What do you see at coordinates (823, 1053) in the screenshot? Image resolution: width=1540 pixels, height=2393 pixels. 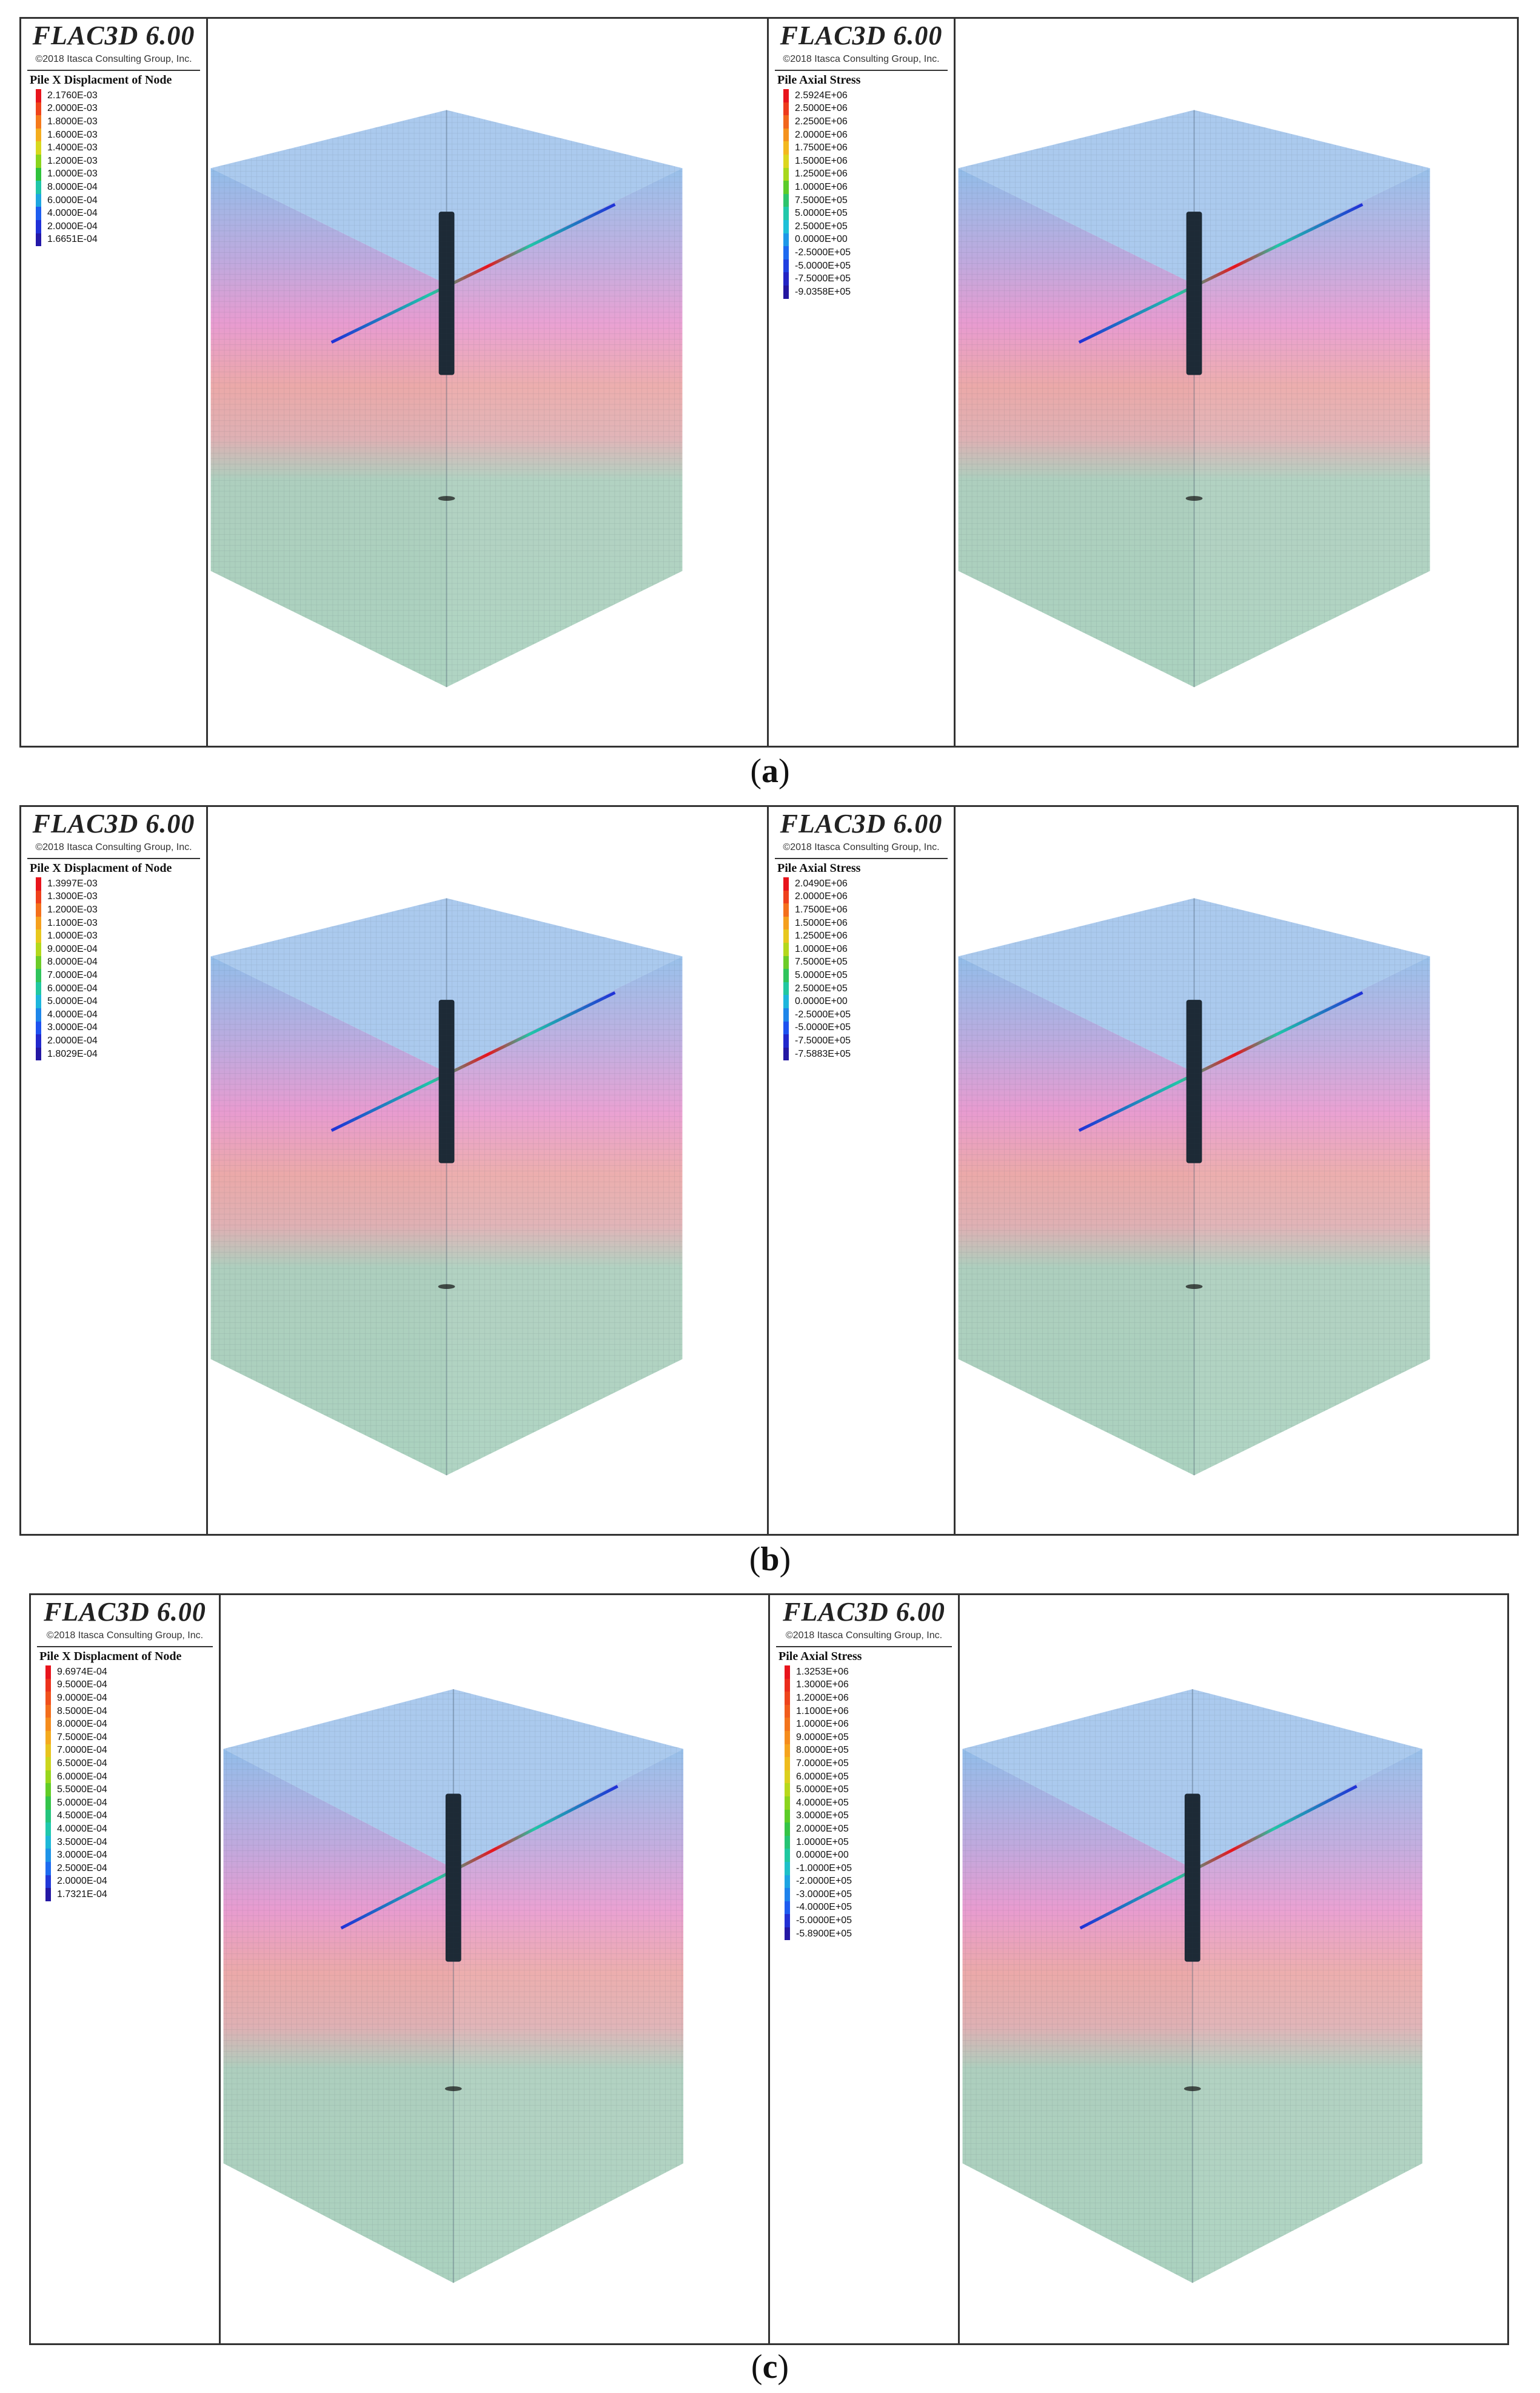 I see `legend-value: -7.5883E+05` at bounding box center [823, 1053].